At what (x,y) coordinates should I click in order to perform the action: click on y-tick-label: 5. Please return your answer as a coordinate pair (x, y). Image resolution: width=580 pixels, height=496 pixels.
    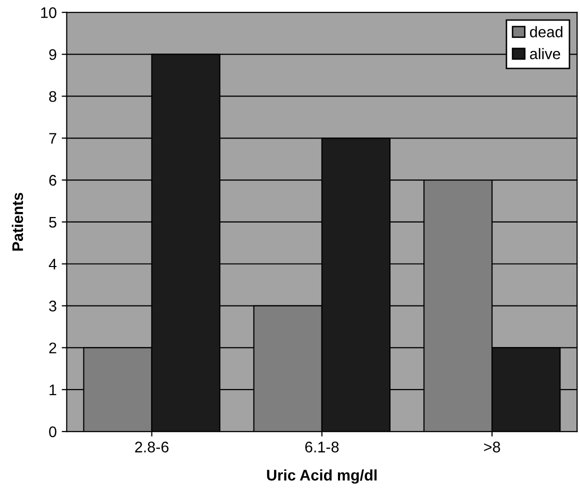
    Looking at the image, I should click on (52, 222).